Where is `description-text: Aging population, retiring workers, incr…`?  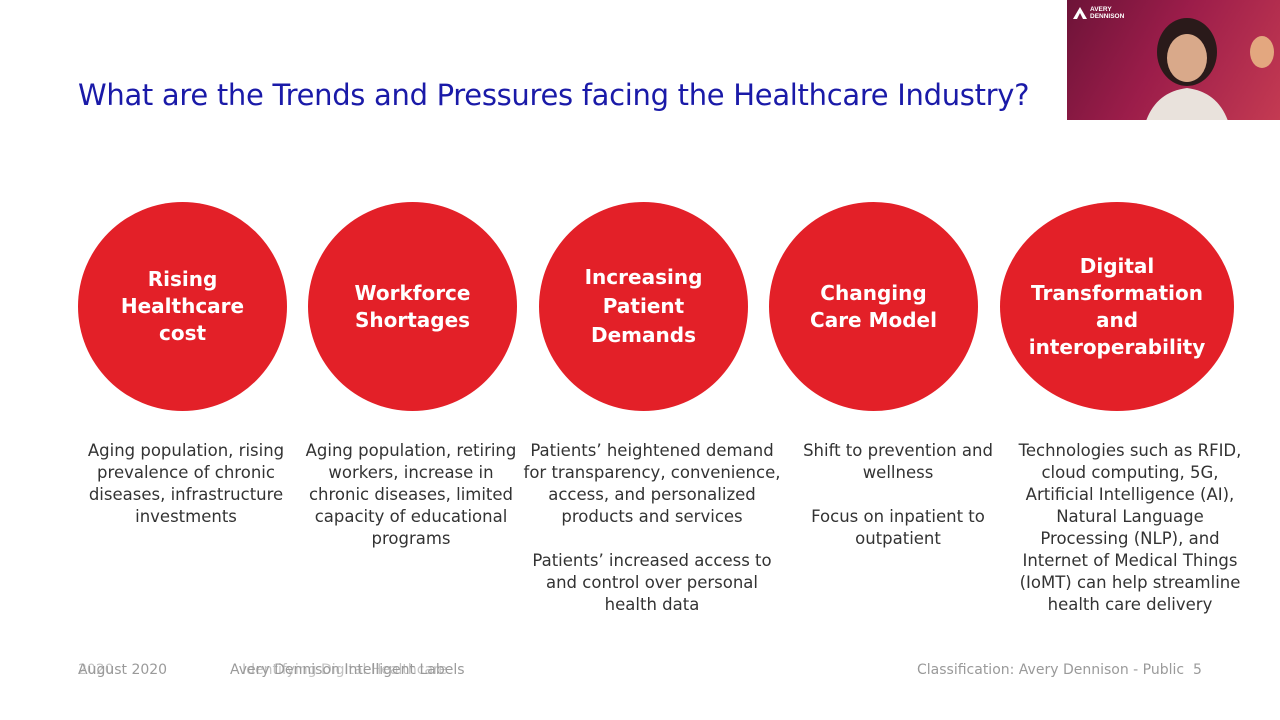
description-text: Aging population, retiring workers, incr… is located at coordinates (411, 494).